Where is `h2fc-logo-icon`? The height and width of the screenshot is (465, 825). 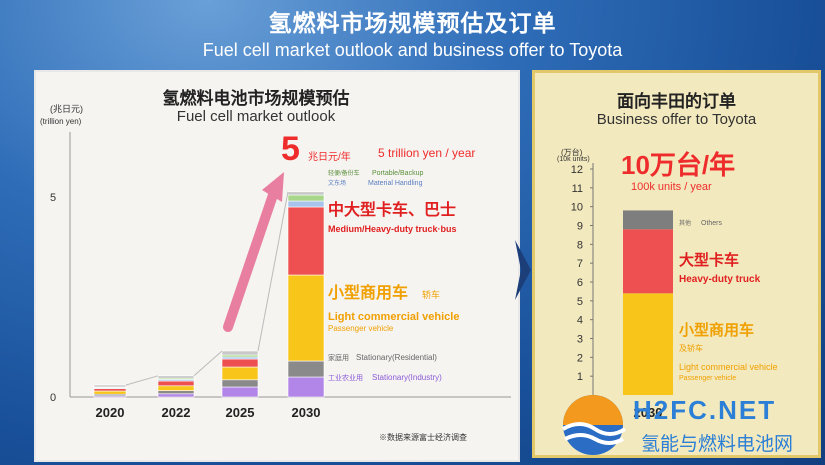
h2fc-logo-icon is located at coordinates (594, 425).